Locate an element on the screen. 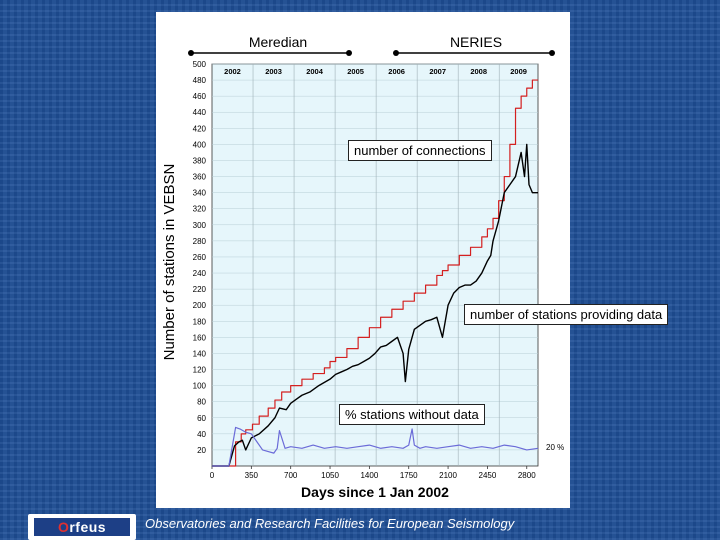  y-tick-label: 320 is located at coordinates (200, 209).